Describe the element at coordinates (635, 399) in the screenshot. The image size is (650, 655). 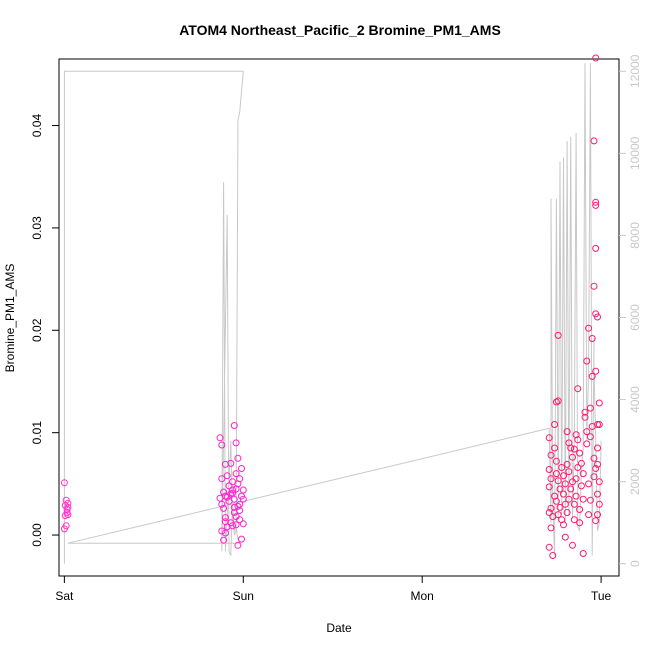
I see `y2-tick-label: 4000` at that location.